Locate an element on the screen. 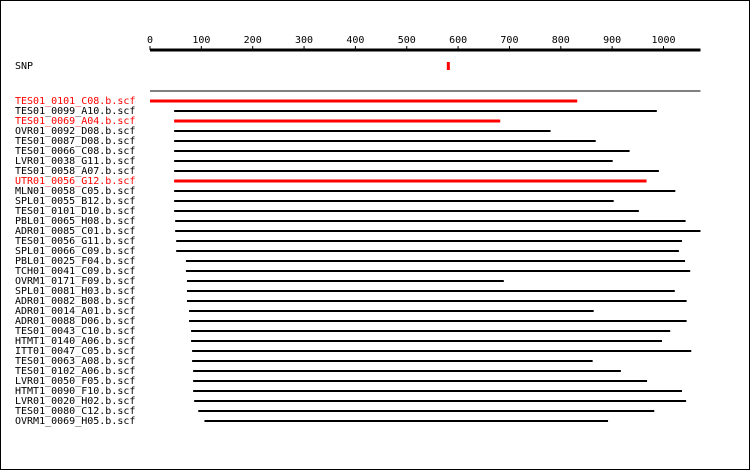  read-label: PBL01_0025_F04.b.scf is located at coordinates (75, 261).